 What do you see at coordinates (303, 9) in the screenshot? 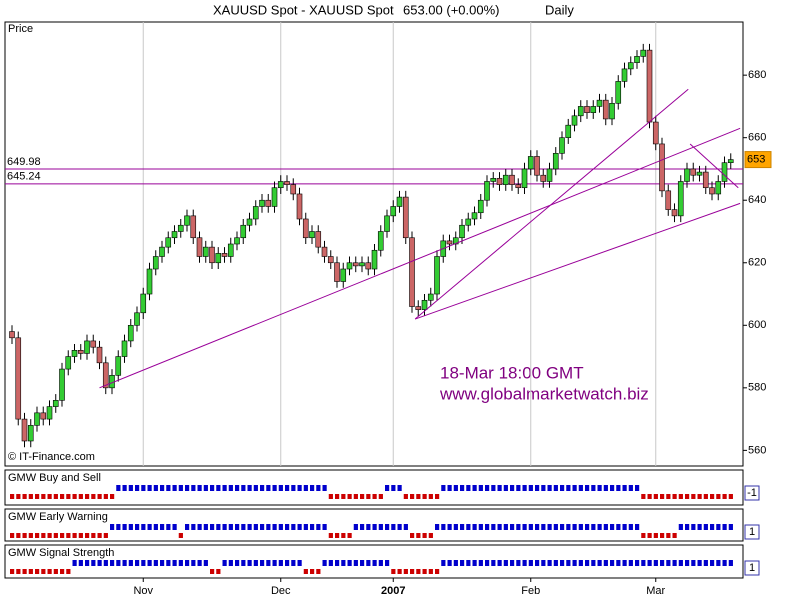
I see `chart-title: XAUUSD Spot - XAUUSD Spot` at bounding box center [303, 9].